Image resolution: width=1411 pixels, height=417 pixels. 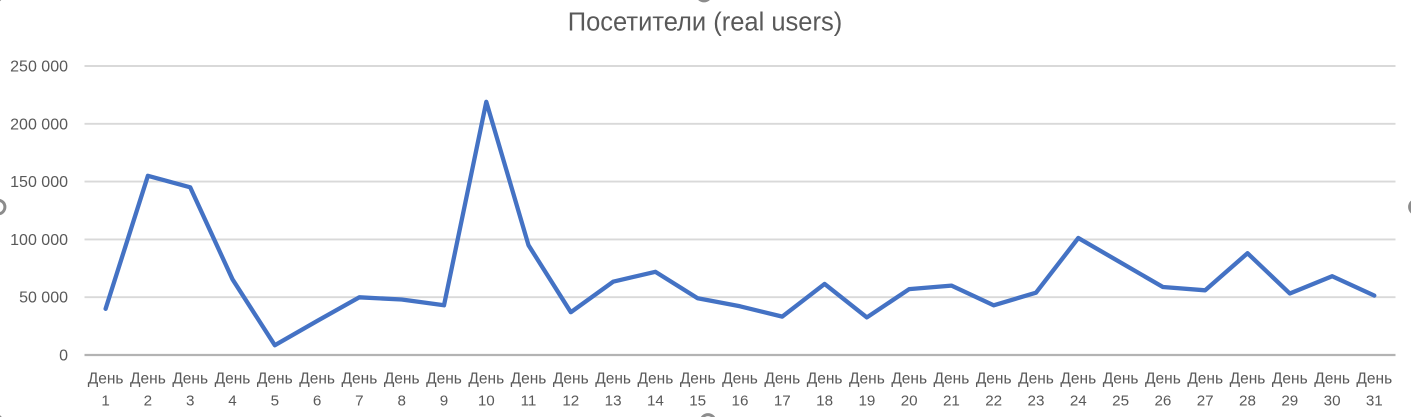 What do you see at coordinates (43, 298) in the screenshot?
I see `svg-text: 50 000` at bounding box center [43, 298].